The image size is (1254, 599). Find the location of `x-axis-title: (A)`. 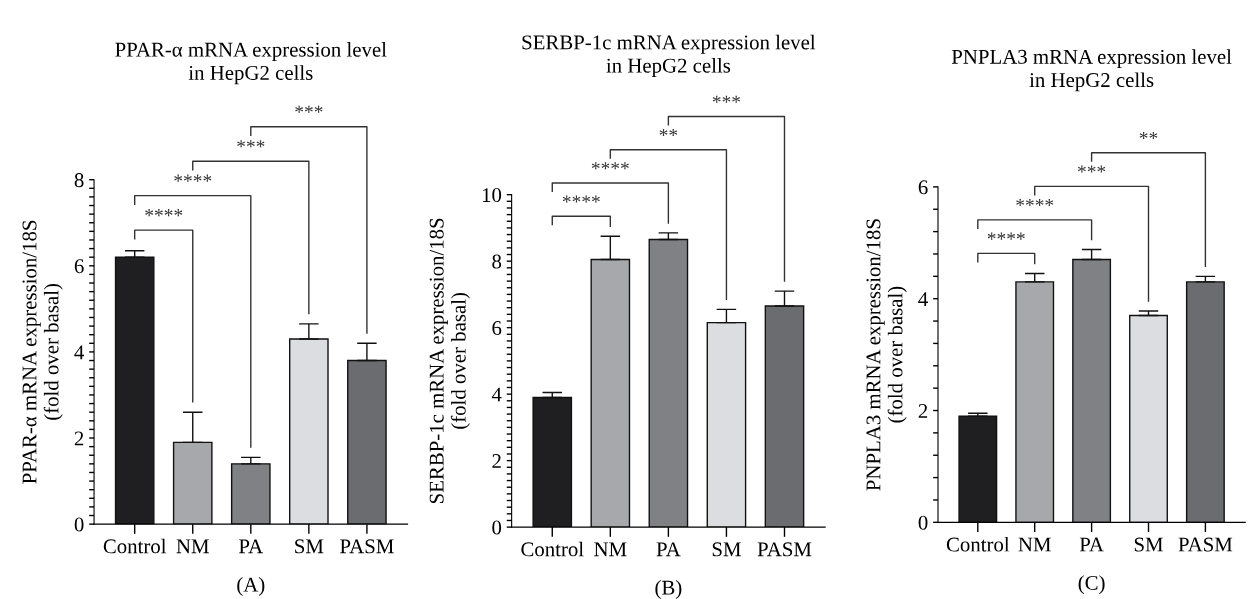

x-axis-title: (A) is located at coordinates (251, 586).